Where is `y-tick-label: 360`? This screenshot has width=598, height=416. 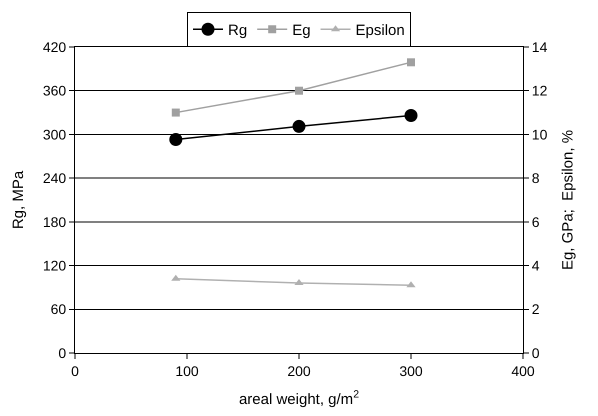
y-tick-label: 360 is located at coordinates (54, 90).